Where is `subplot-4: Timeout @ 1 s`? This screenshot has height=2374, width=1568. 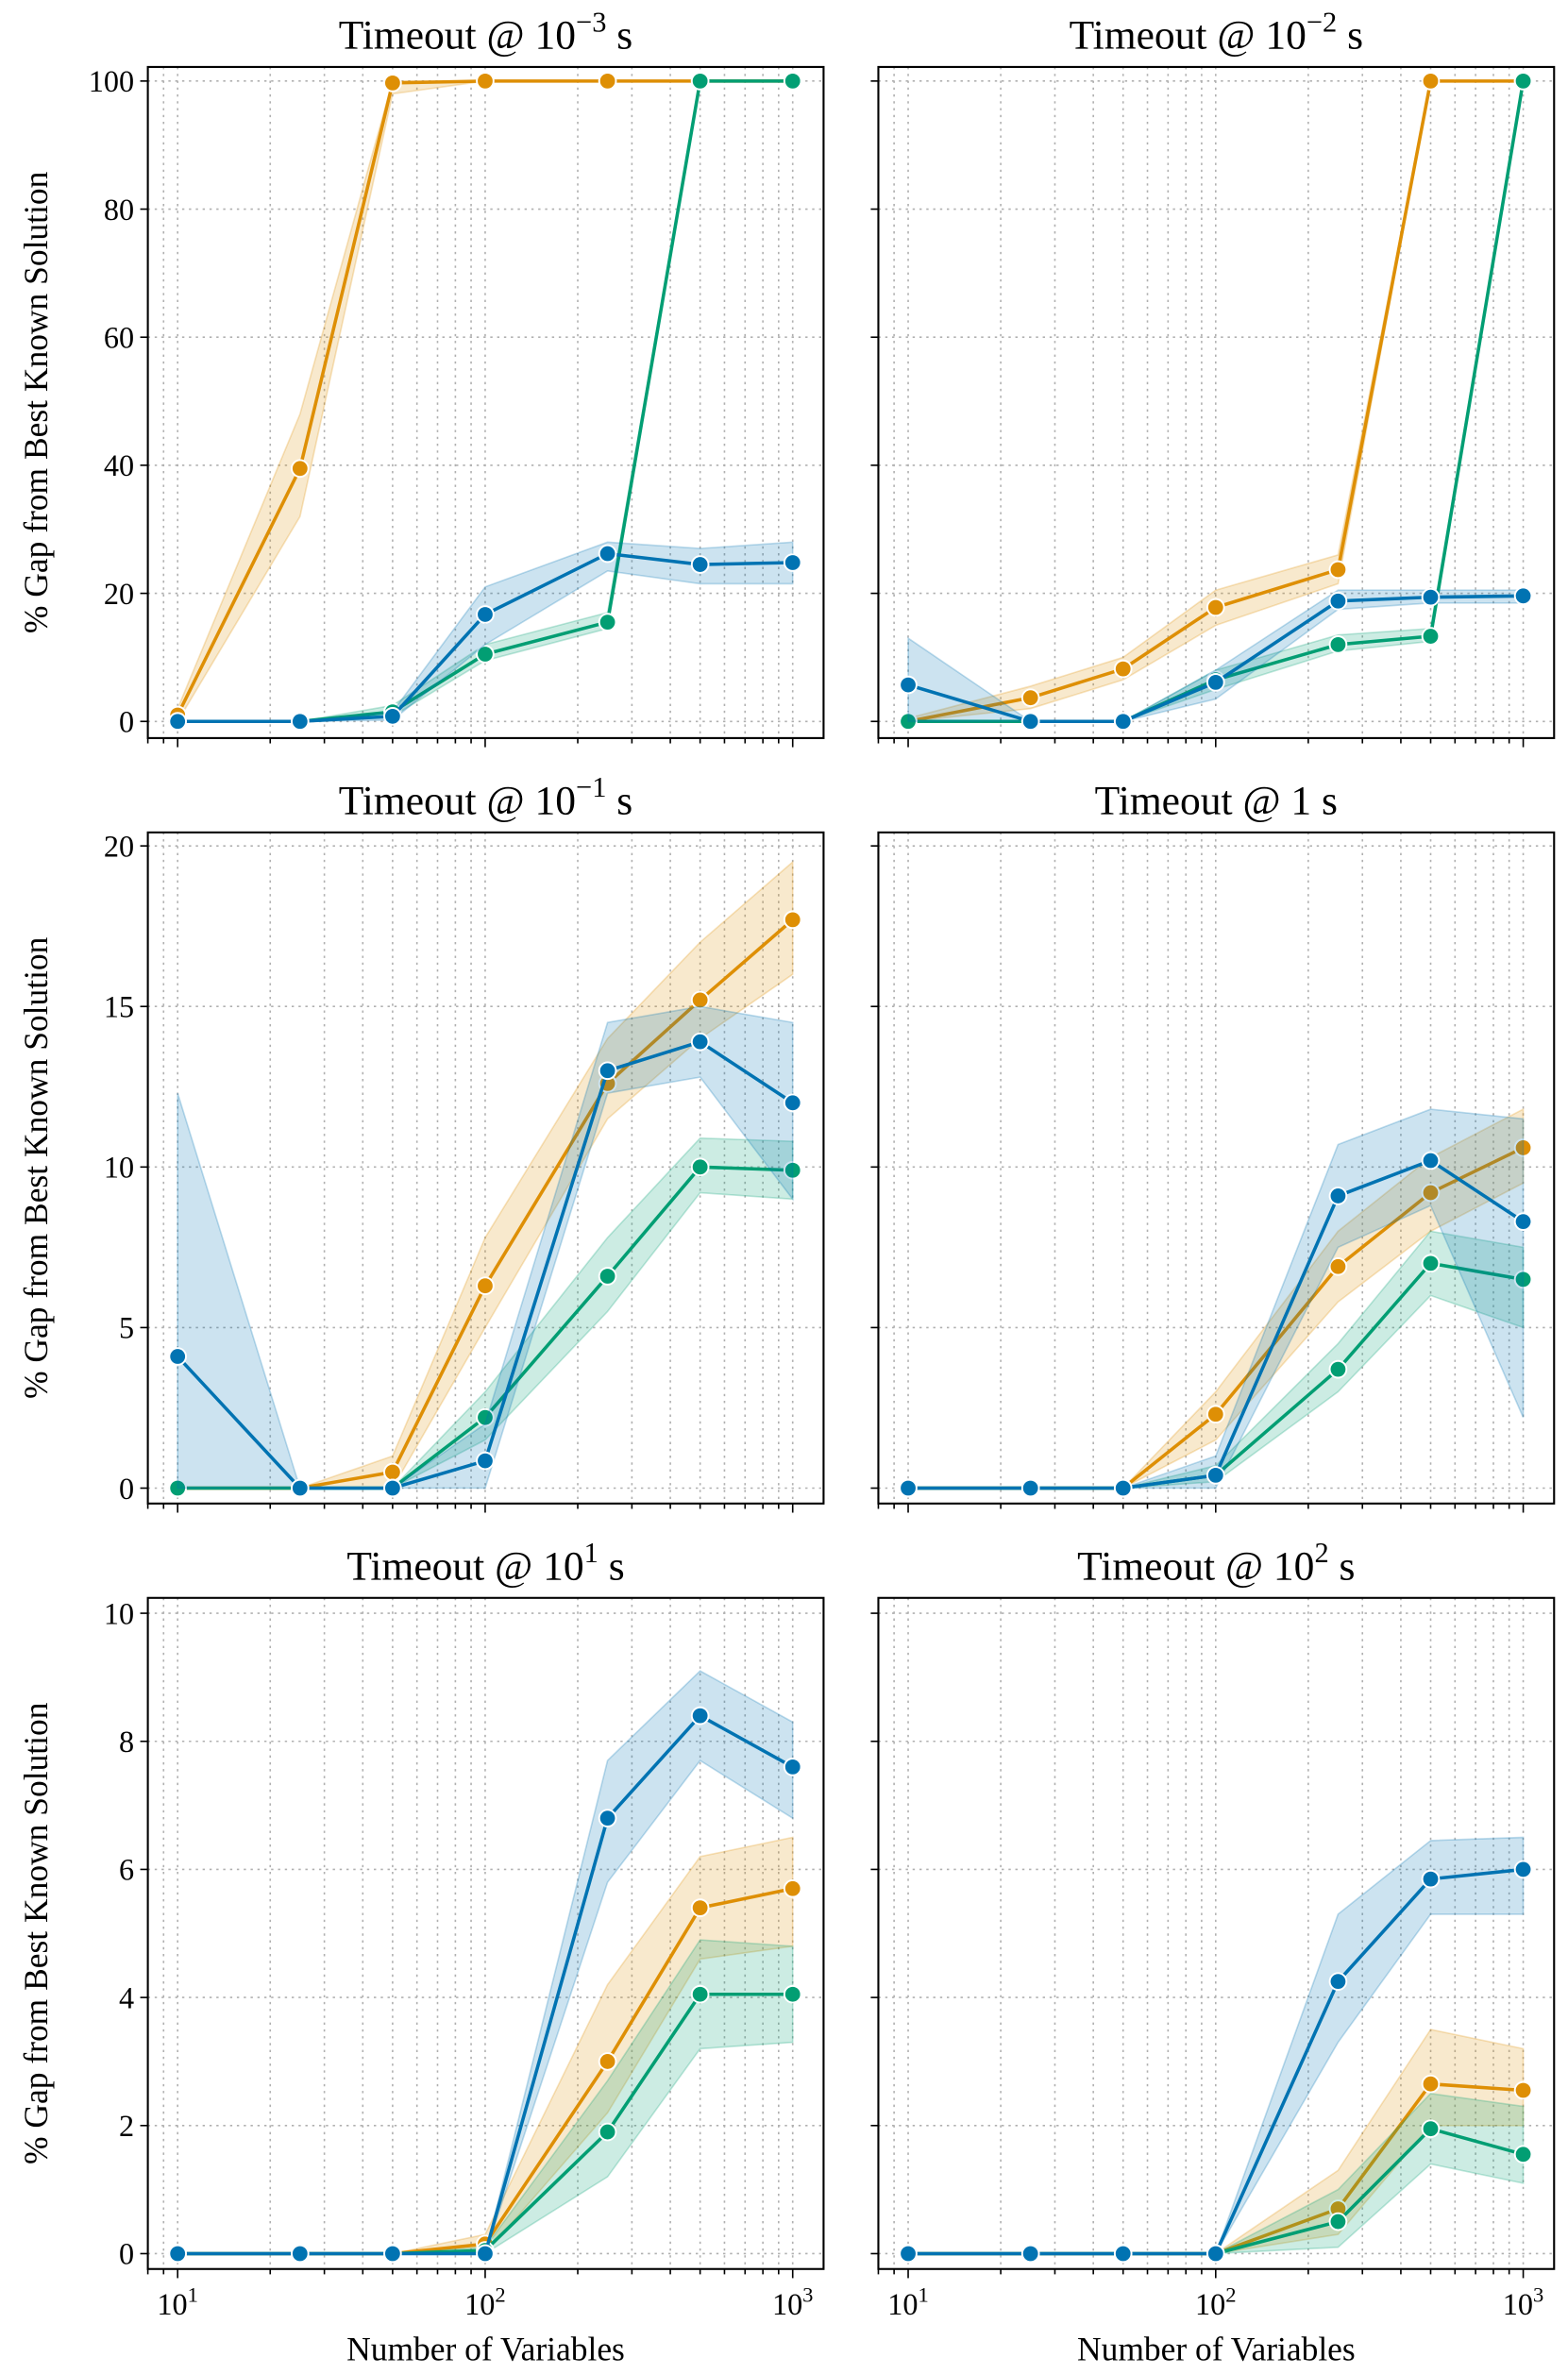 subplot-4: Timeout @ 1 s is located at coordinates (1213, 1146).